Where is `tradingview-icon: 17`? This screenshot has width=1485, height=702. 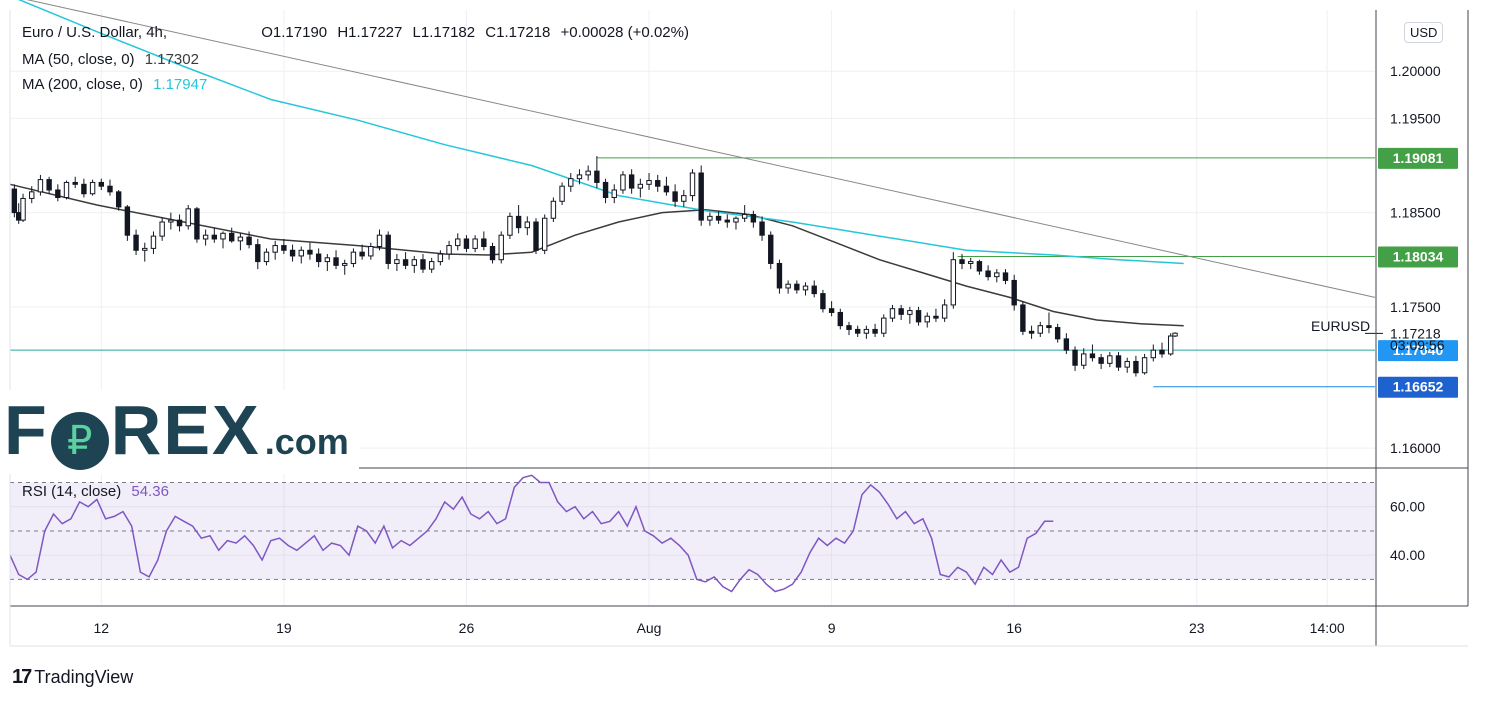
tradingview-icon: 17 is located at coordinates (22, 677).